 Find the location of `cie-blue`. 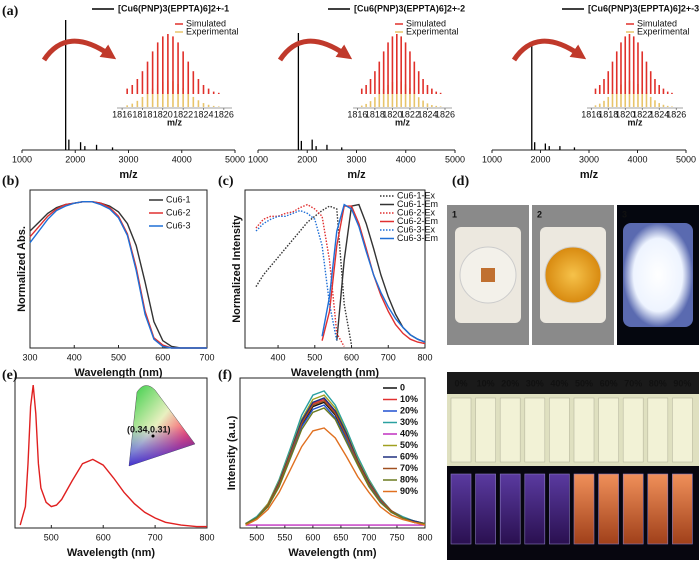

cie-blue is located at coordinates (162, 425).